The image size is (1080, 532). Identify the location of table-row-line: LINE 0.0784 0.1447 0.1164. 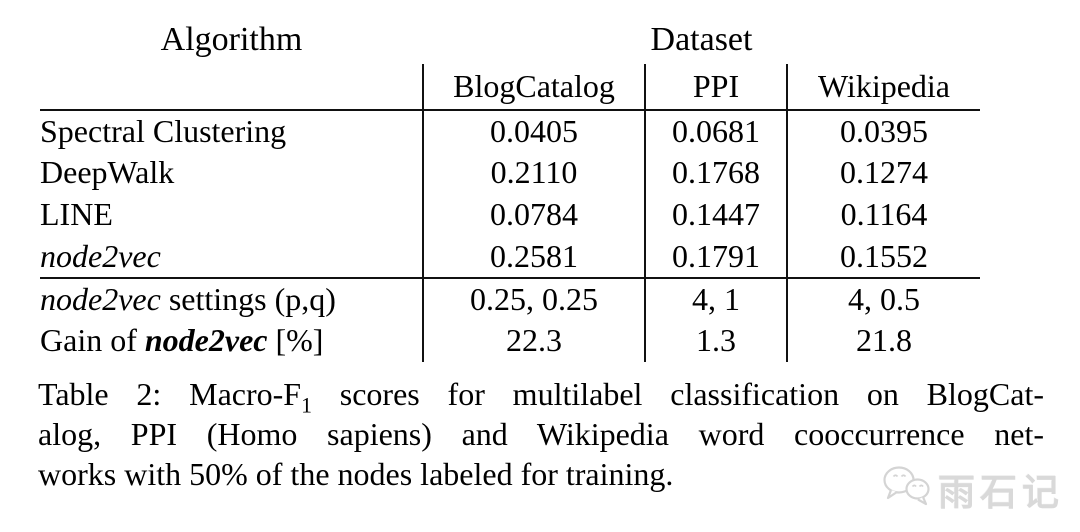
(510, 215).